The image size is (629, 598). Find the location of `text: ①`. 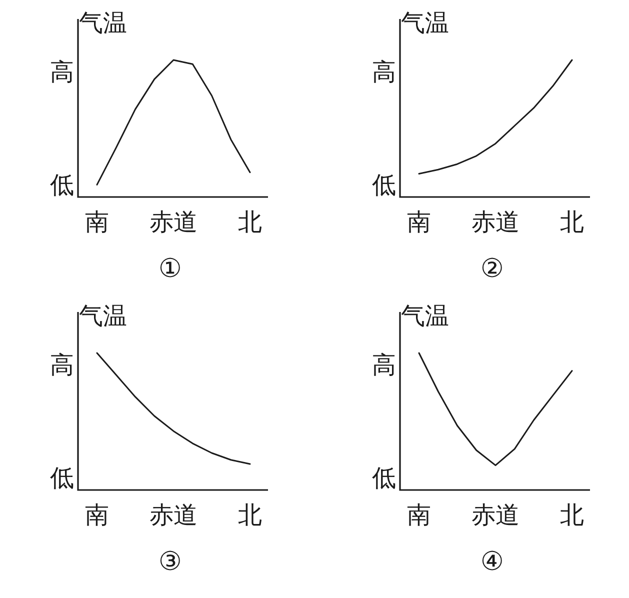

text: ① is located at coordinates (170, 269).